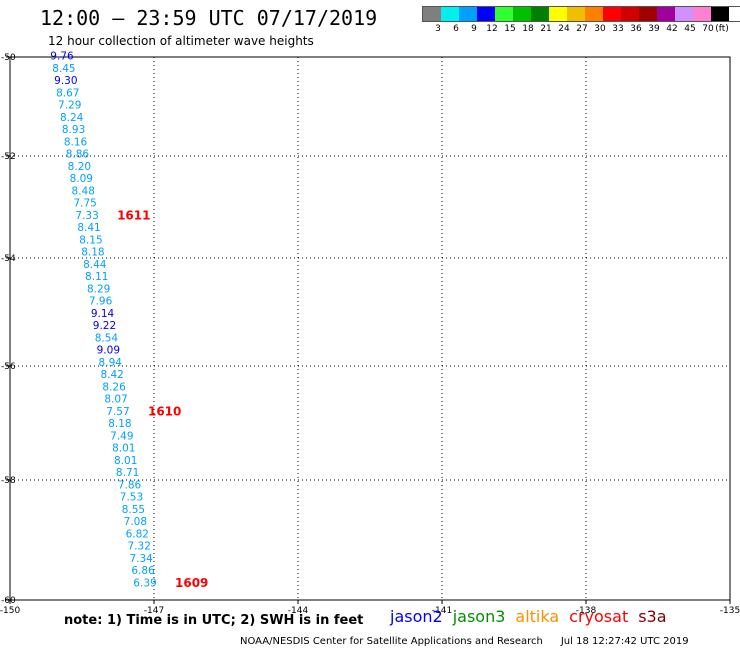 The image size is (740, 650). Describe the element at coordinates (133, 215) in the screenshot. I see `time-label: 1611` at that location.